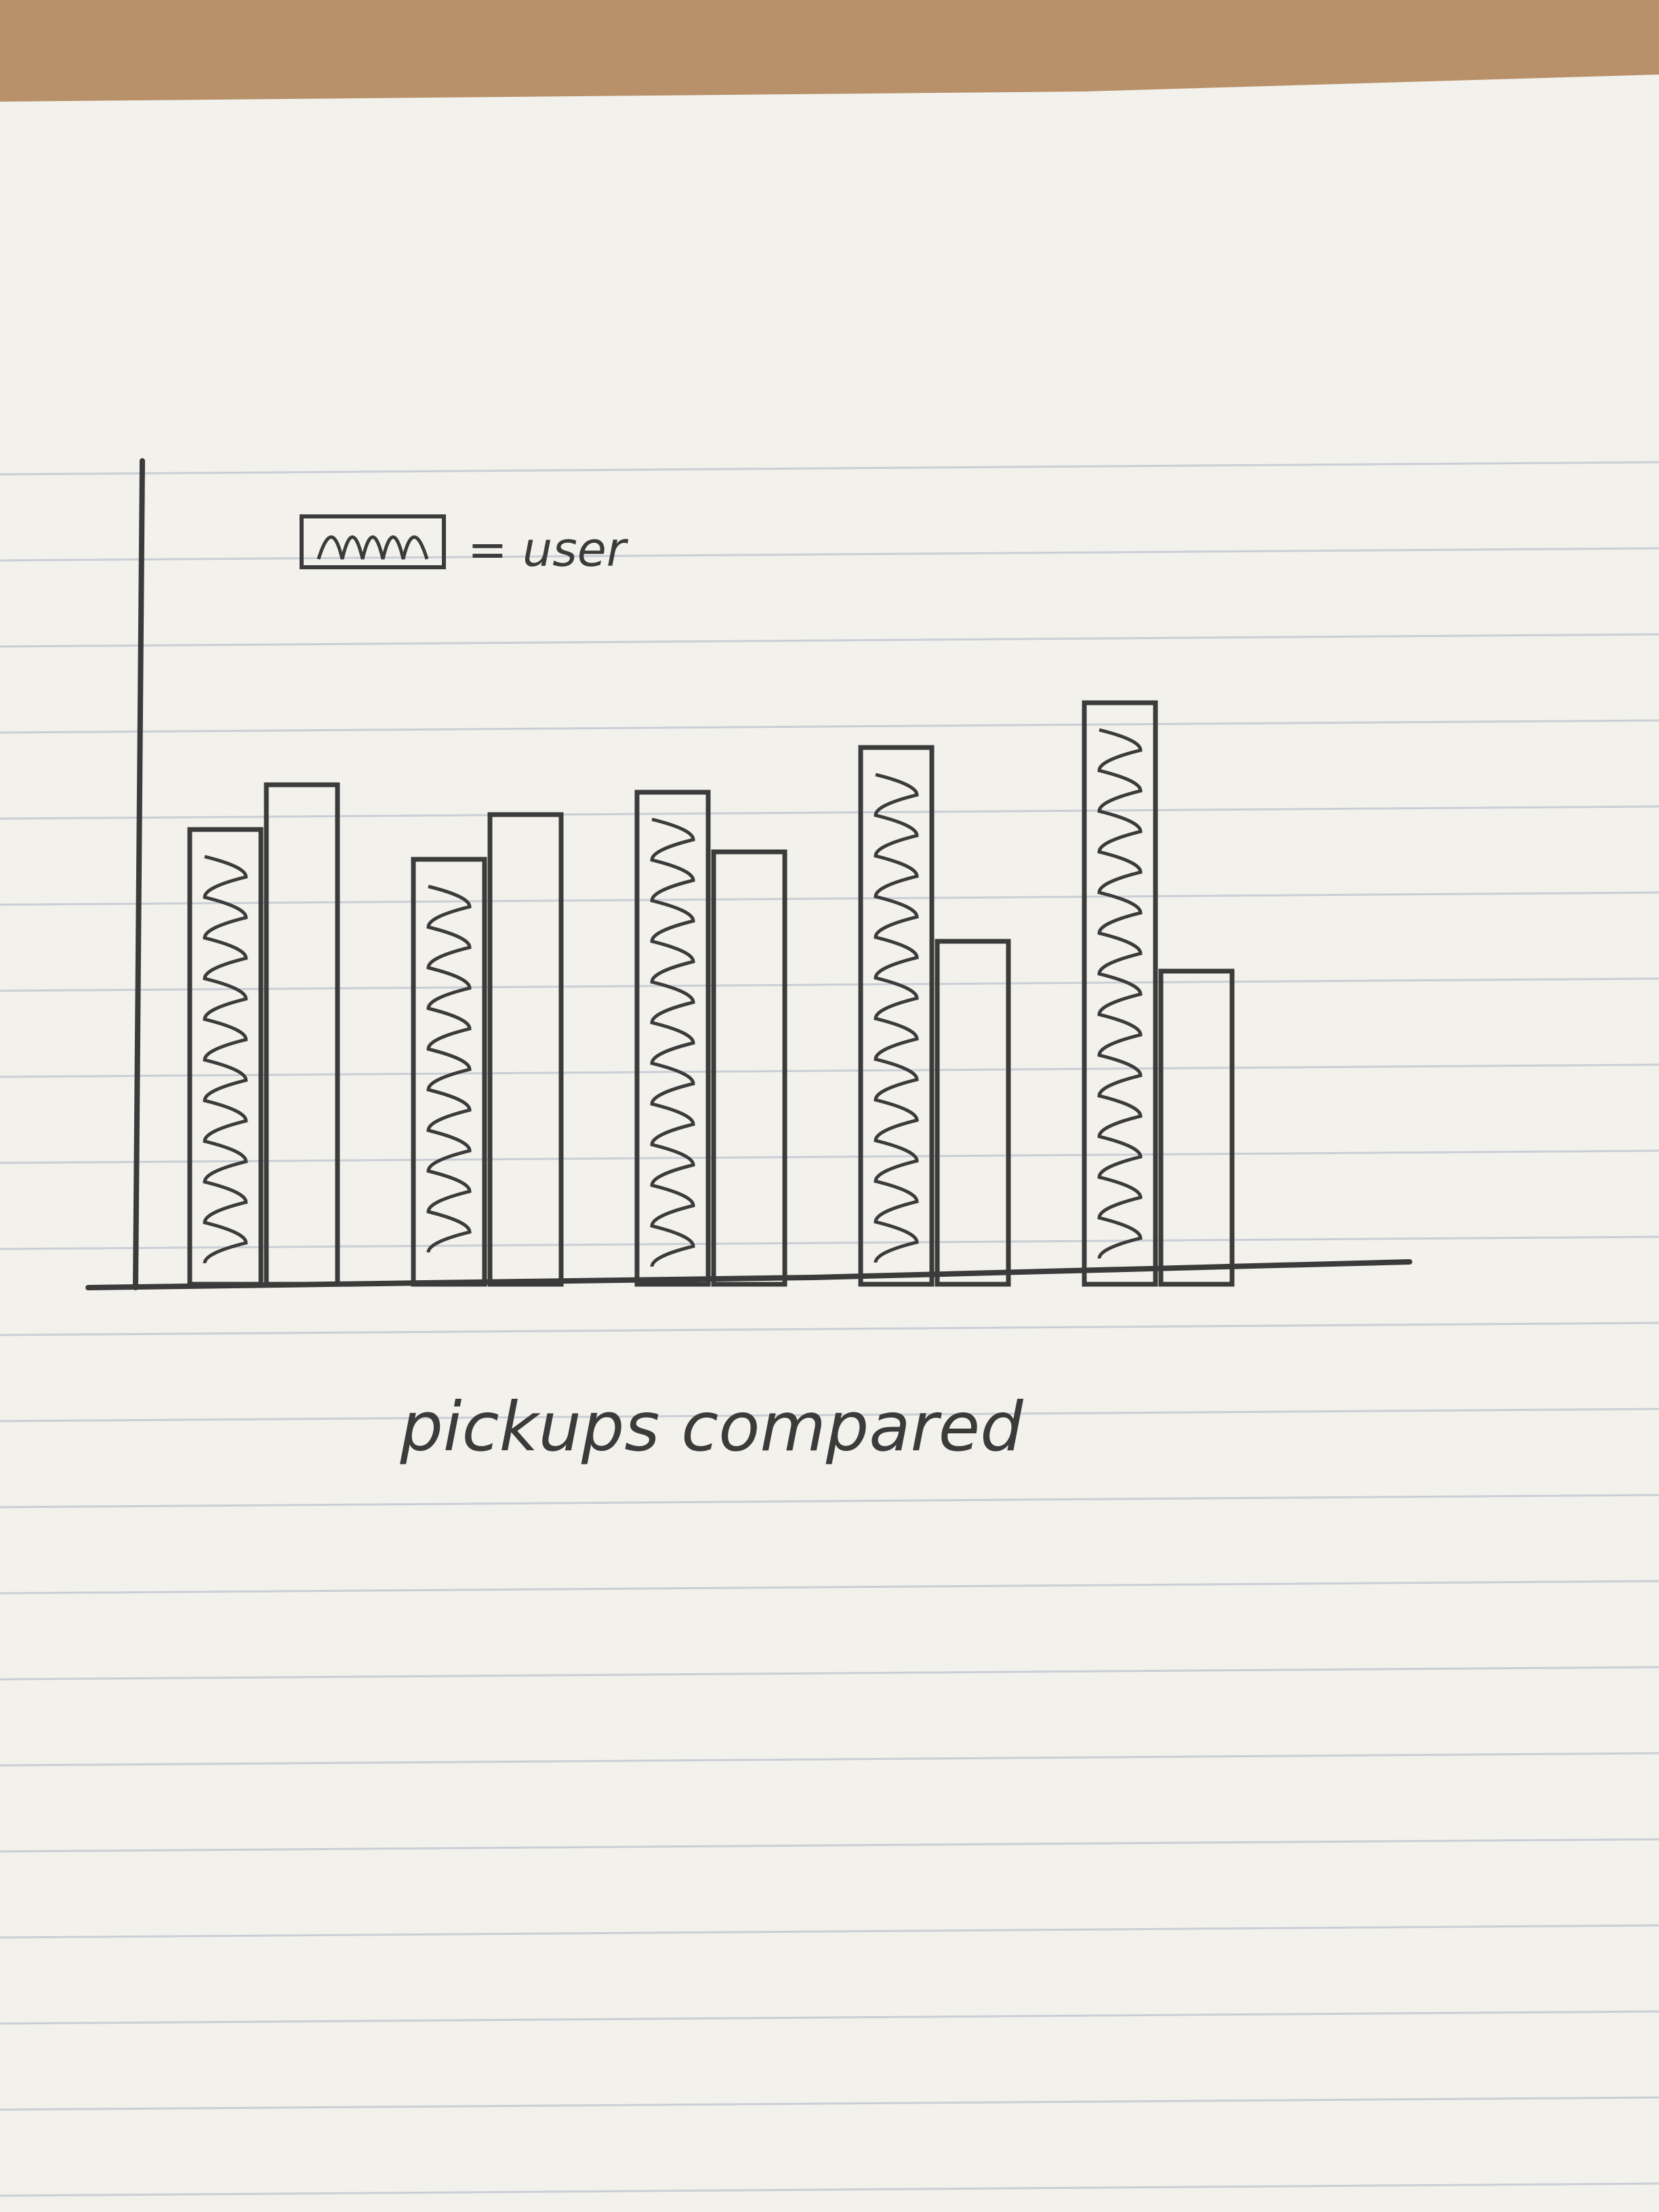 The width and height of the screenshot is (1659, 2212). What do you see at coordinates (372, 547) in the screenshot?
I see `legend-zigzag-pattern` at bounding box center [372, 547].